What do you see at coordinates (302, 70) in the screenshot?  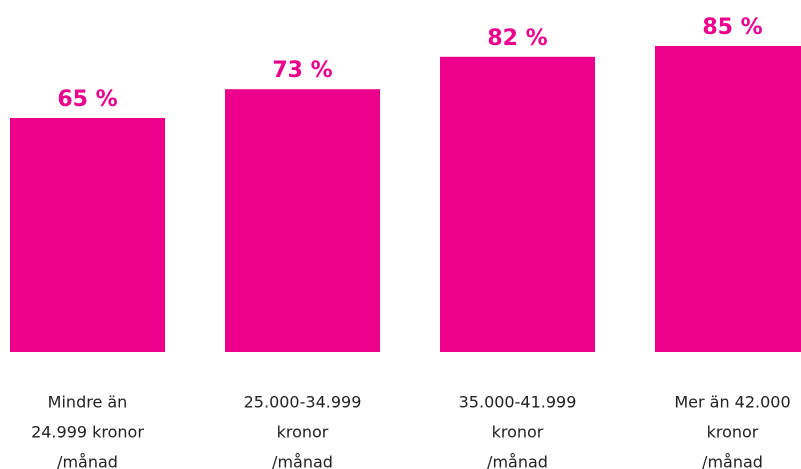 I see `value-label: 73 %` at bounding box center [302, 70].